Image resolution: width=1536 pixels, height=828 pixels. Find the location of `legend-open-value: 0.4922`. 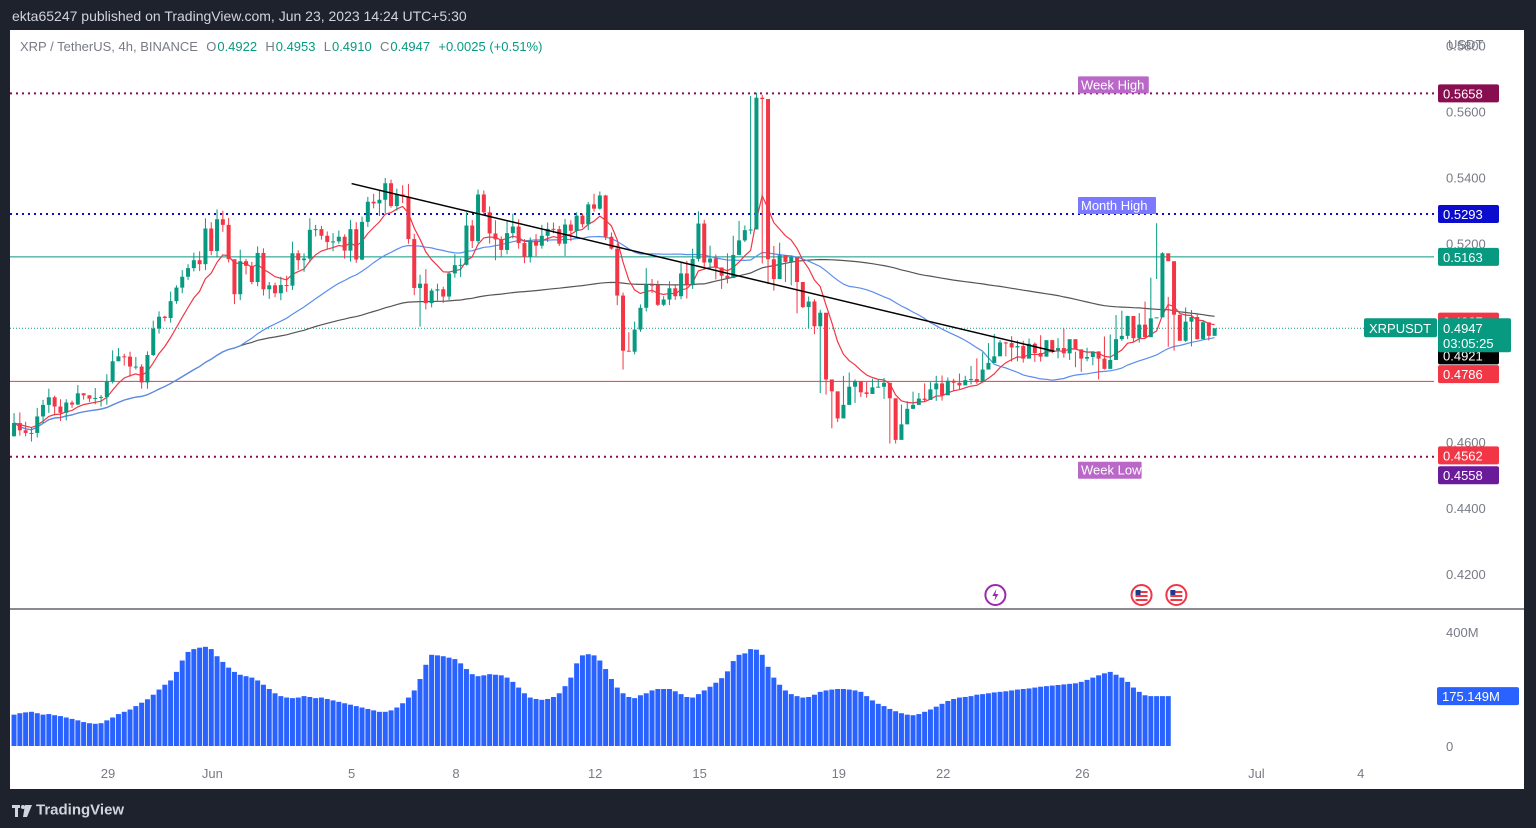

legend-open-value: 0.4922 is located at coordinates (237, 46).